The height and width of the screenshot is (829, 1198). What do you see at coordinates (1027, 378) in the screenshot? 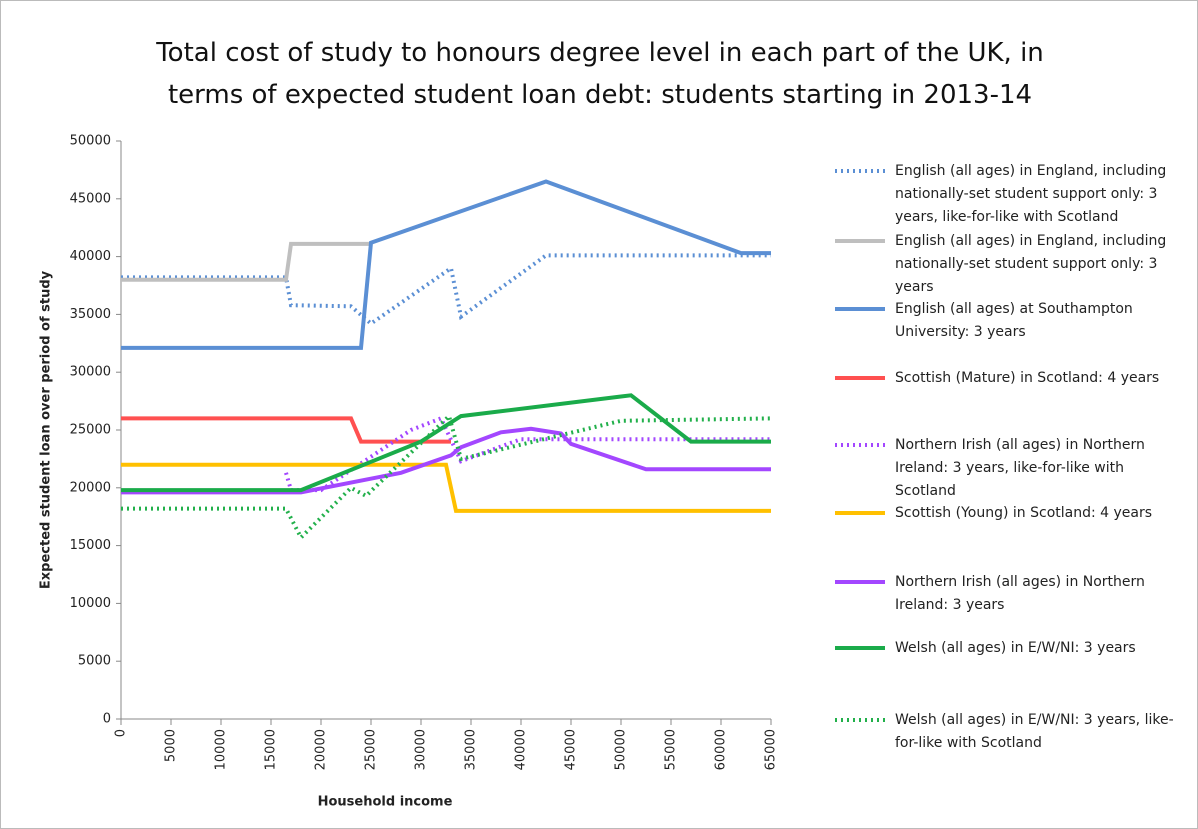
I see `legend-label: Scottish (Mature) in Scotland: 4 years` at bounding box center [1027, 378].